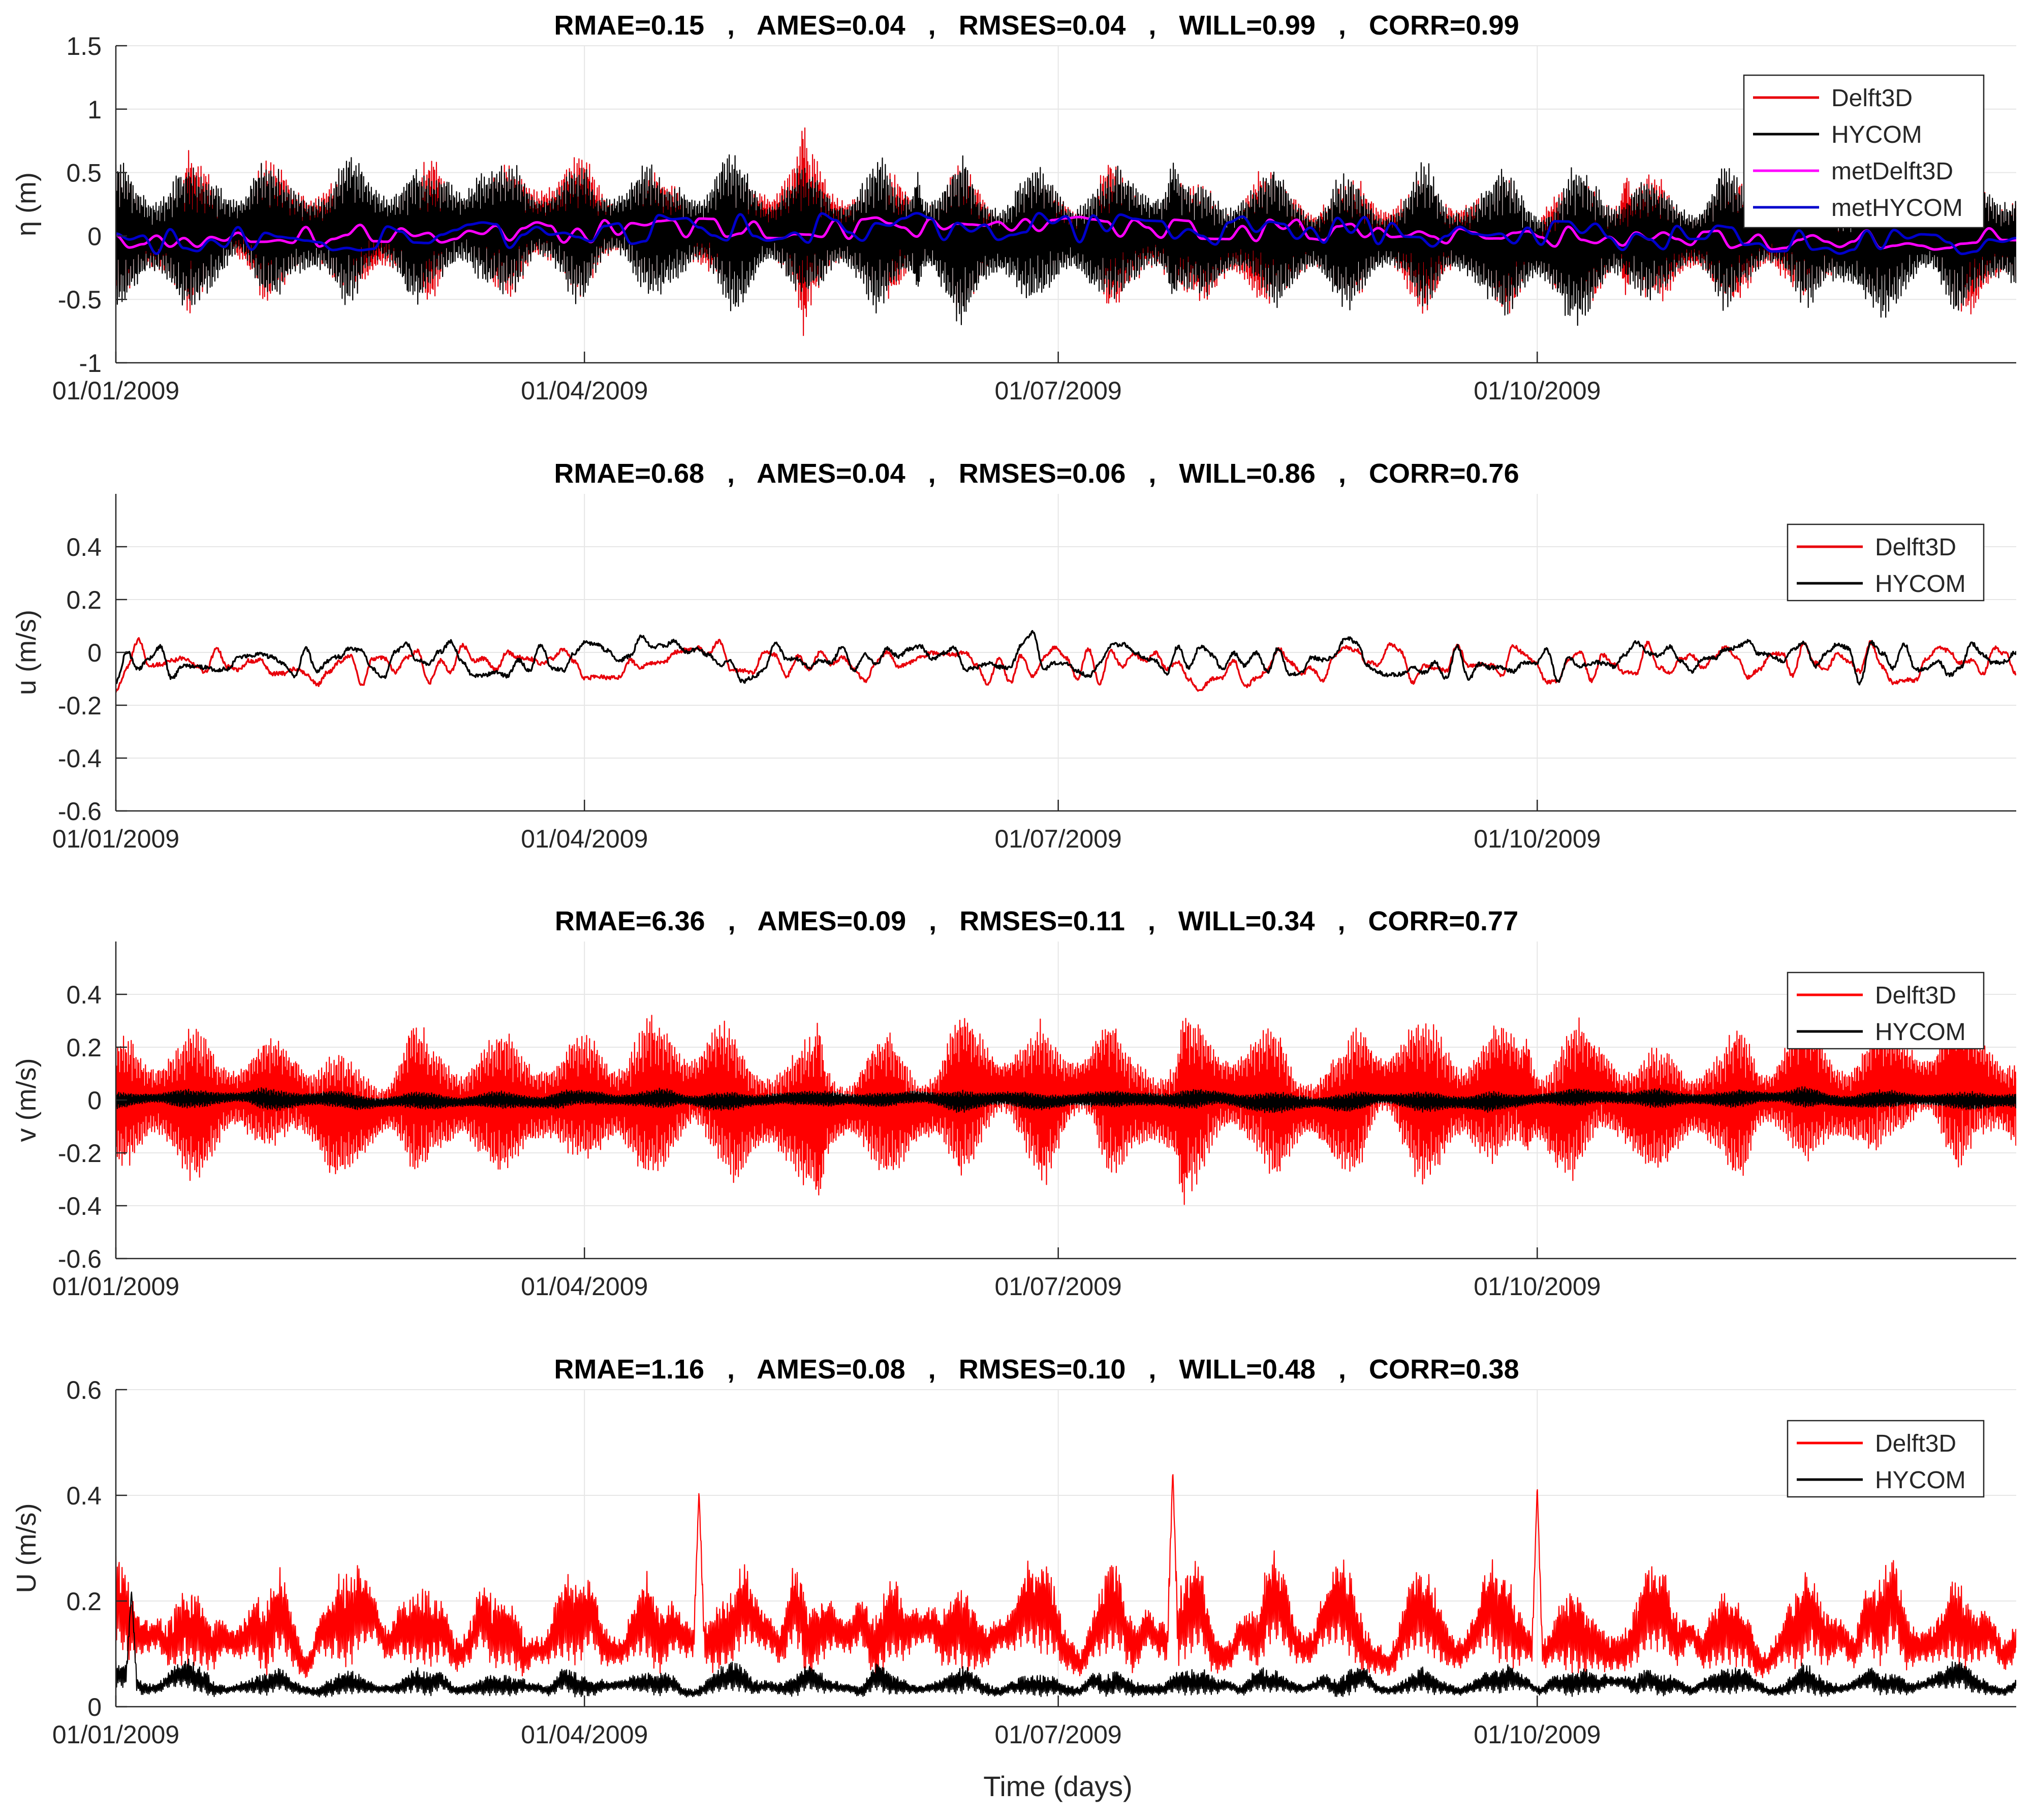  What do you see at coordinates (27, 1548) in the screenshot?
I see `y-axis-label: U (m/s)` at bounding box center [27, 1548].